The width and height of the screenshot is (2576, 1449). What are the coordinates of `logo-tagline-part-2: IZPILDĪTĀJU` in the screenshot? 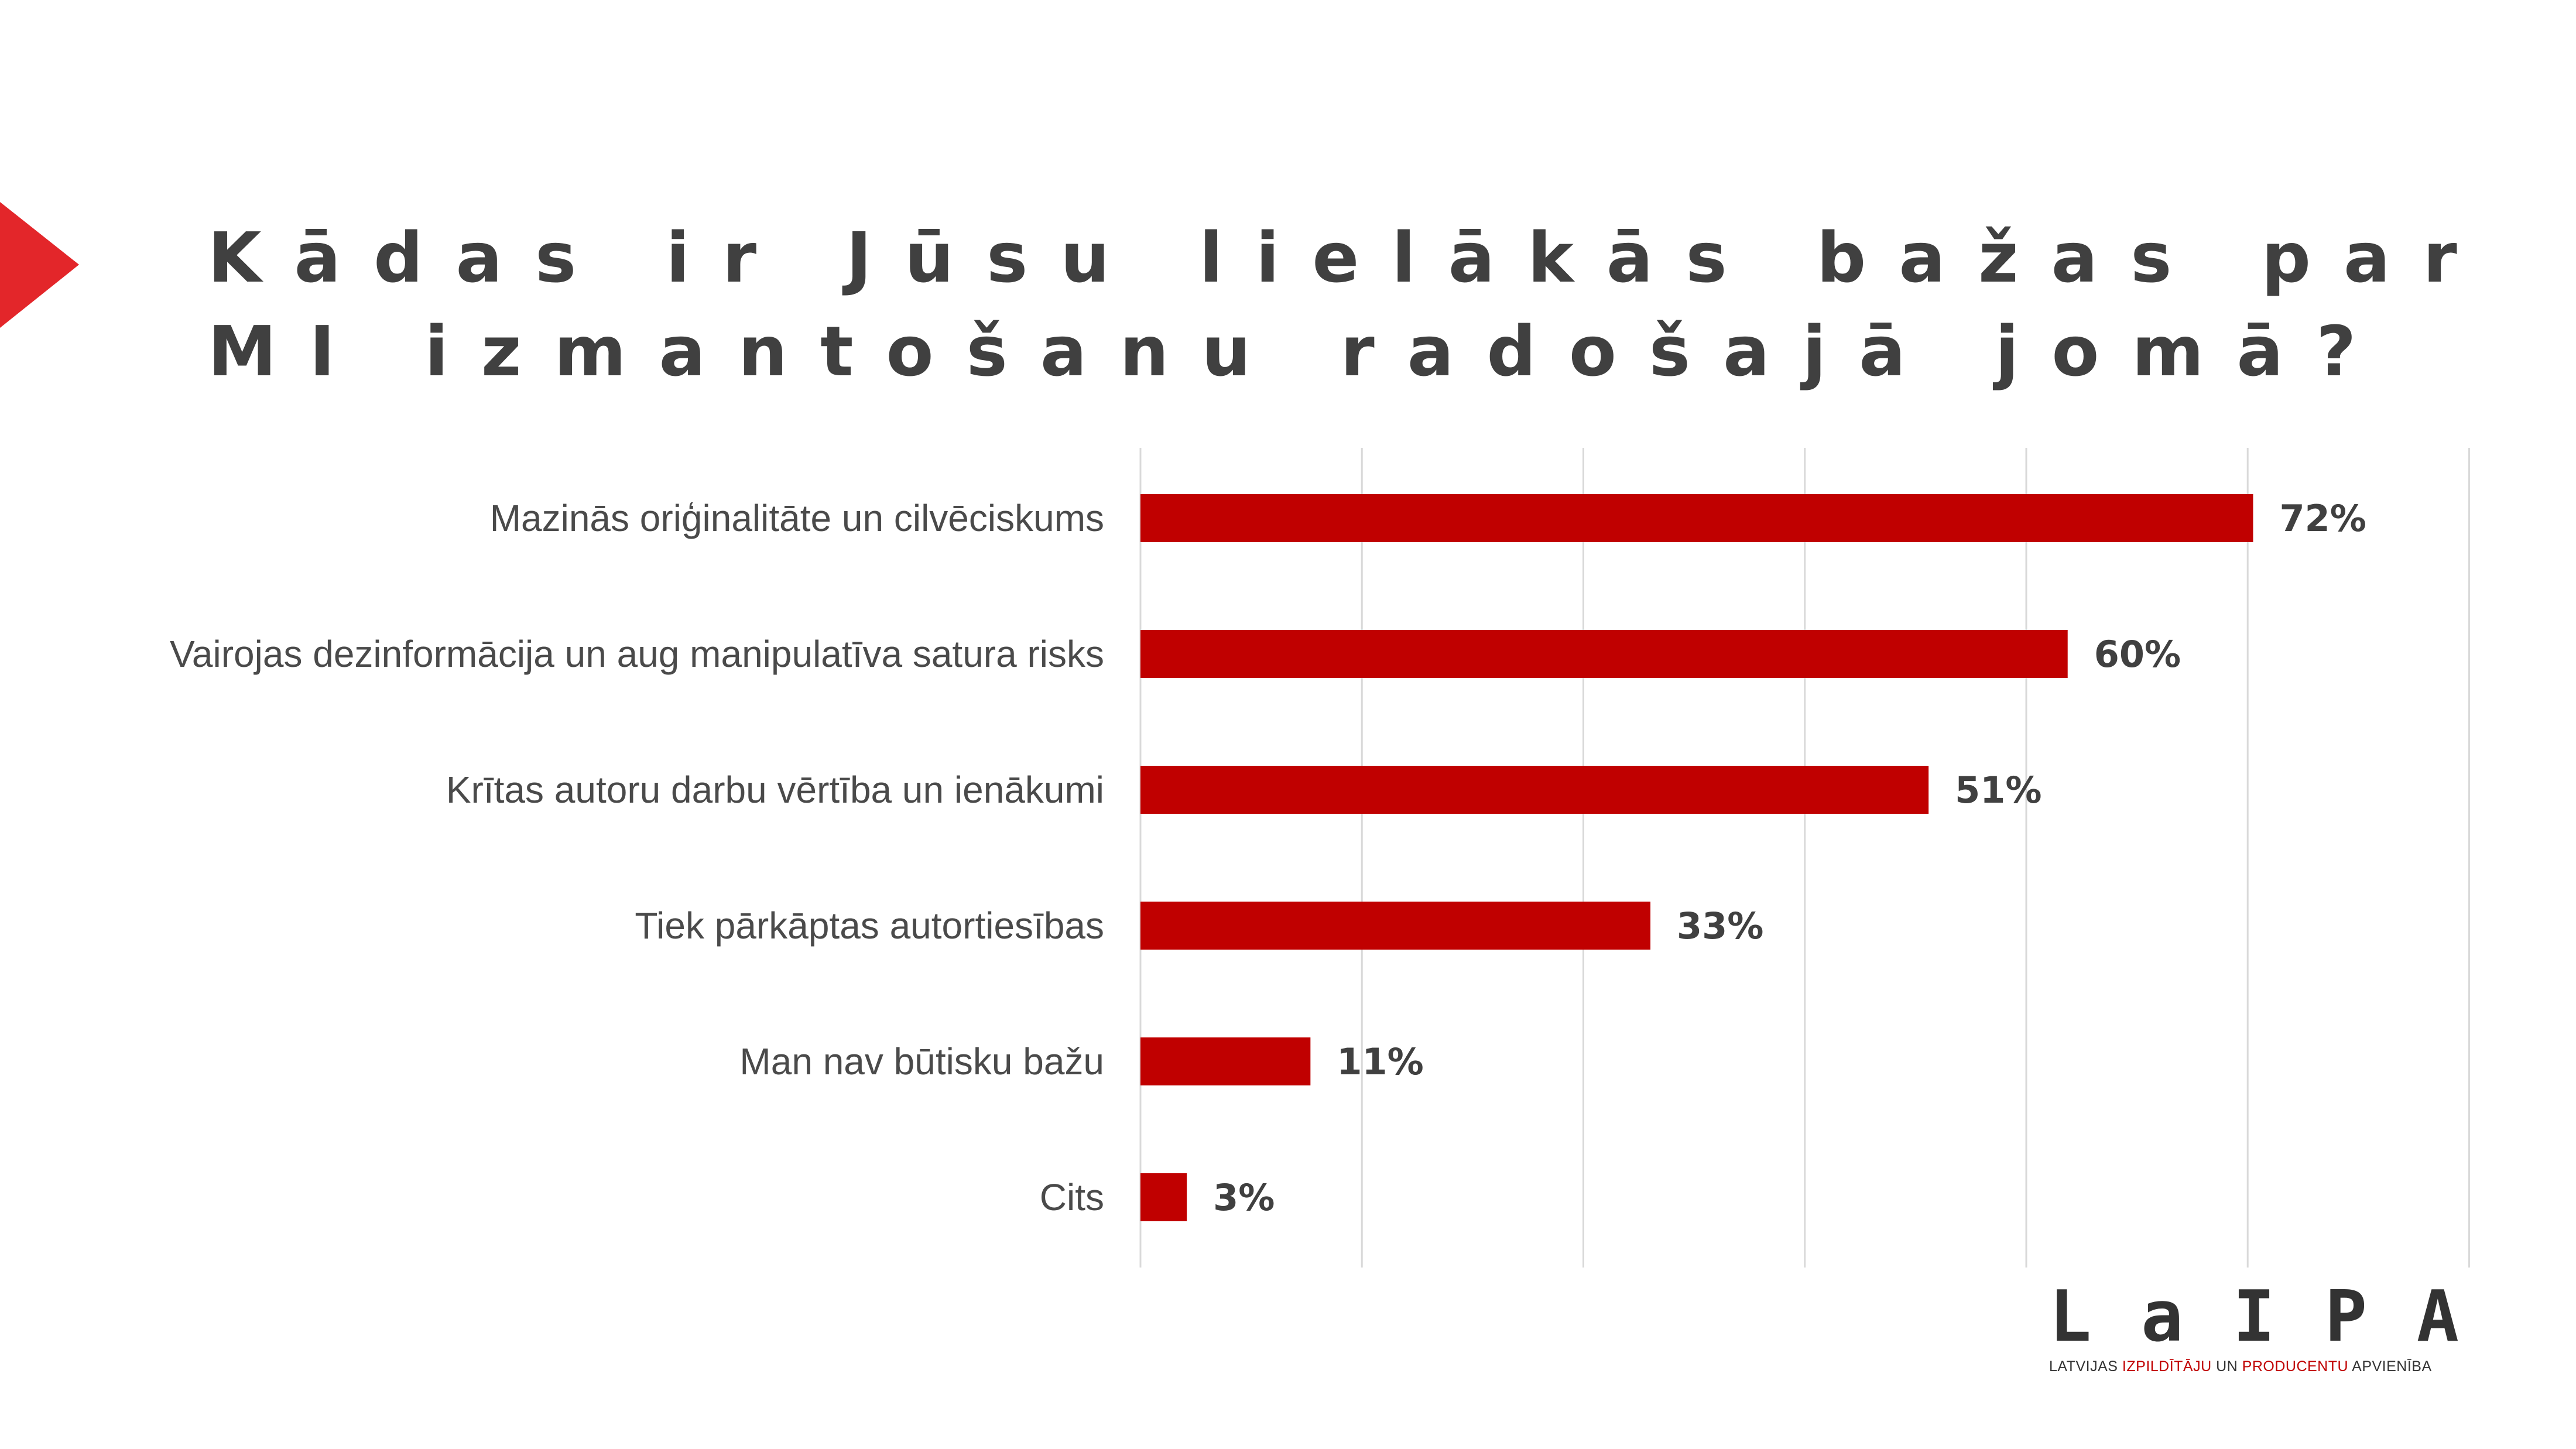 It's located at (2167, 1366).